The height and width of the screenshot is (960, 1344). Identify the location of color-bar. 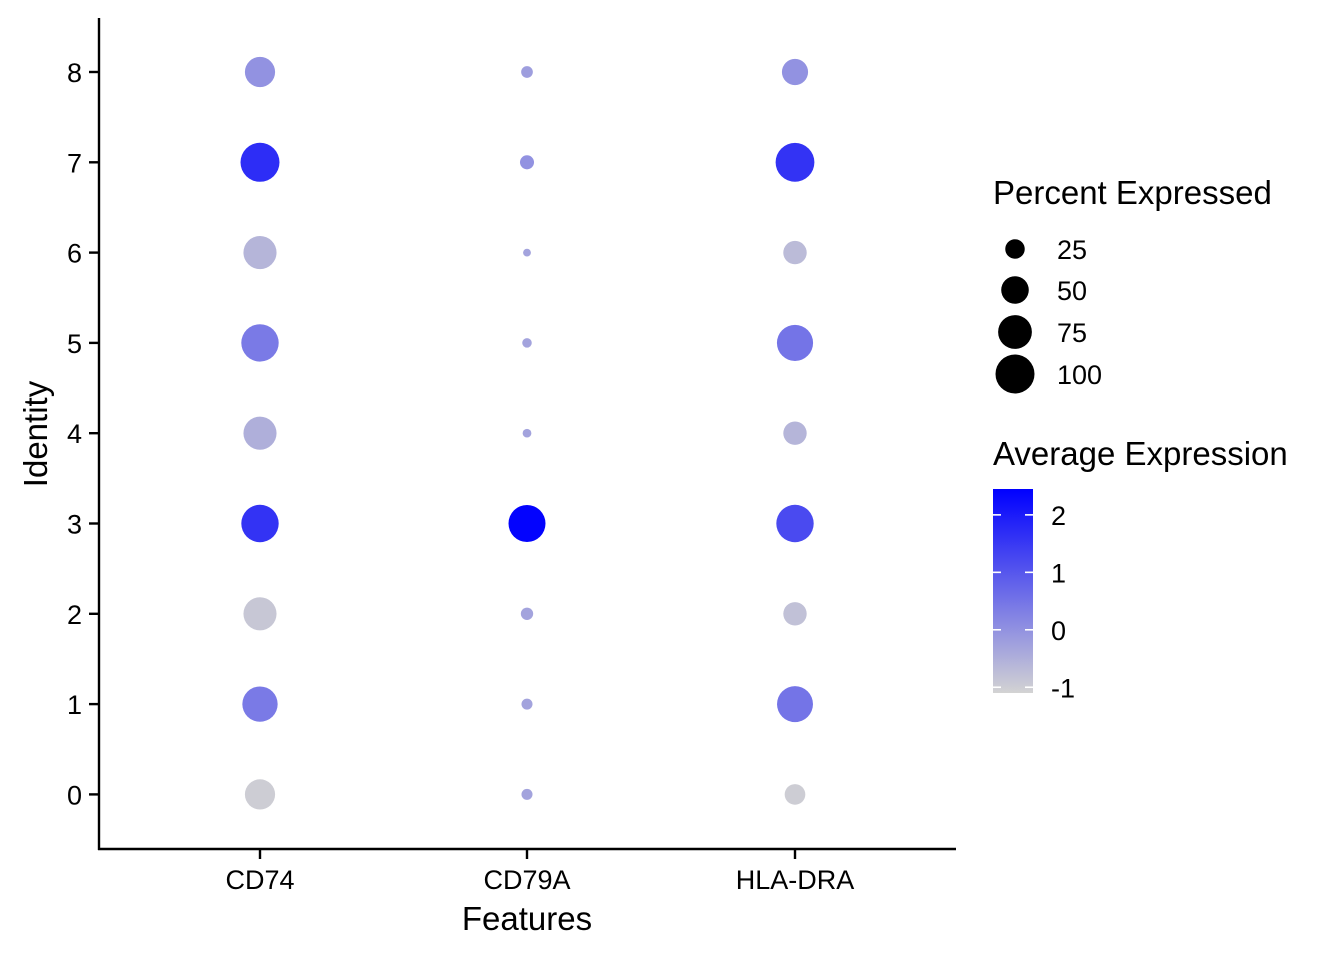
(1013, 591).